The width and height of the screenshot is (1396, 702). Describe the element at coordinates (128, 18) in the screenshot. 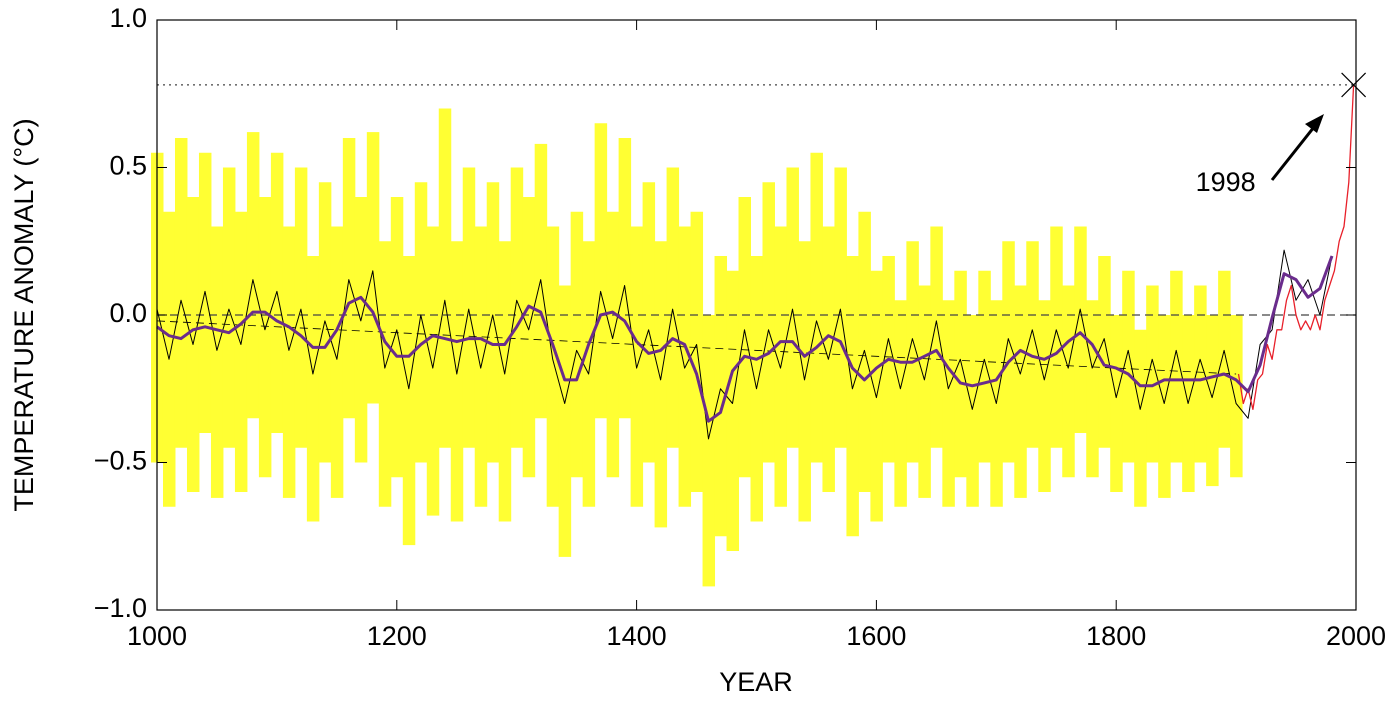

I see `y-tick-label: 1.0` at that location.